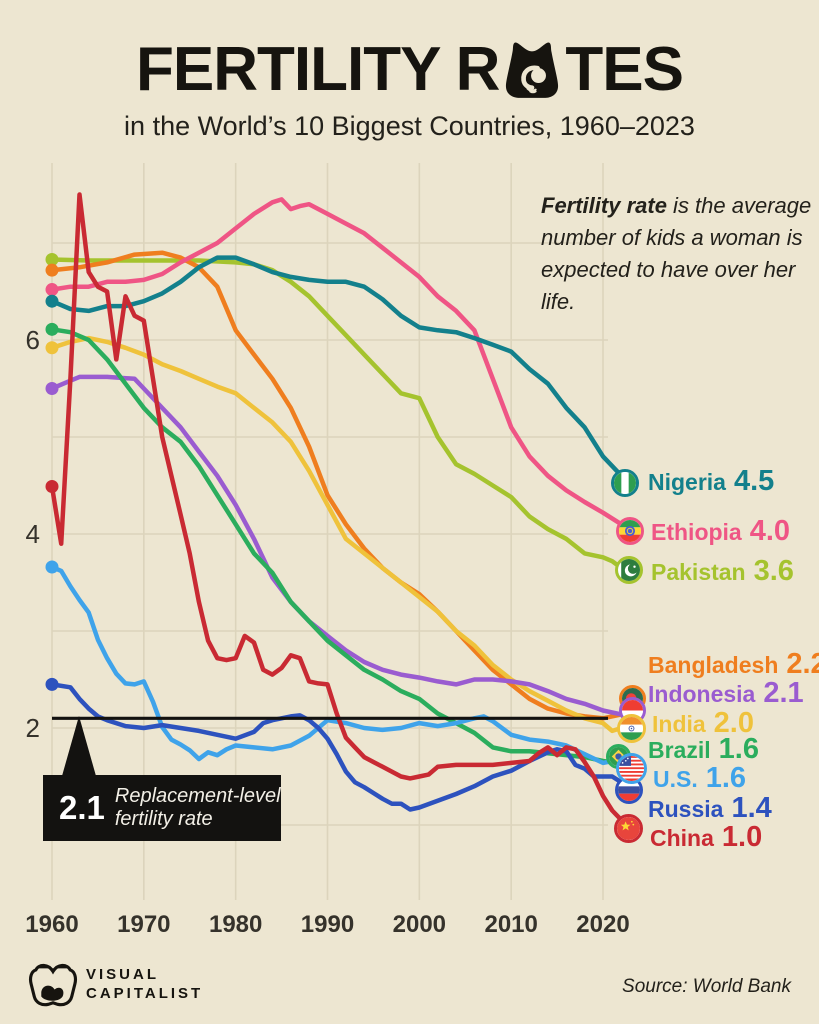  Describe the element at coordinates (510, 924) in the screenshot. I see `x-axis-tick-label: 2010` at that location.